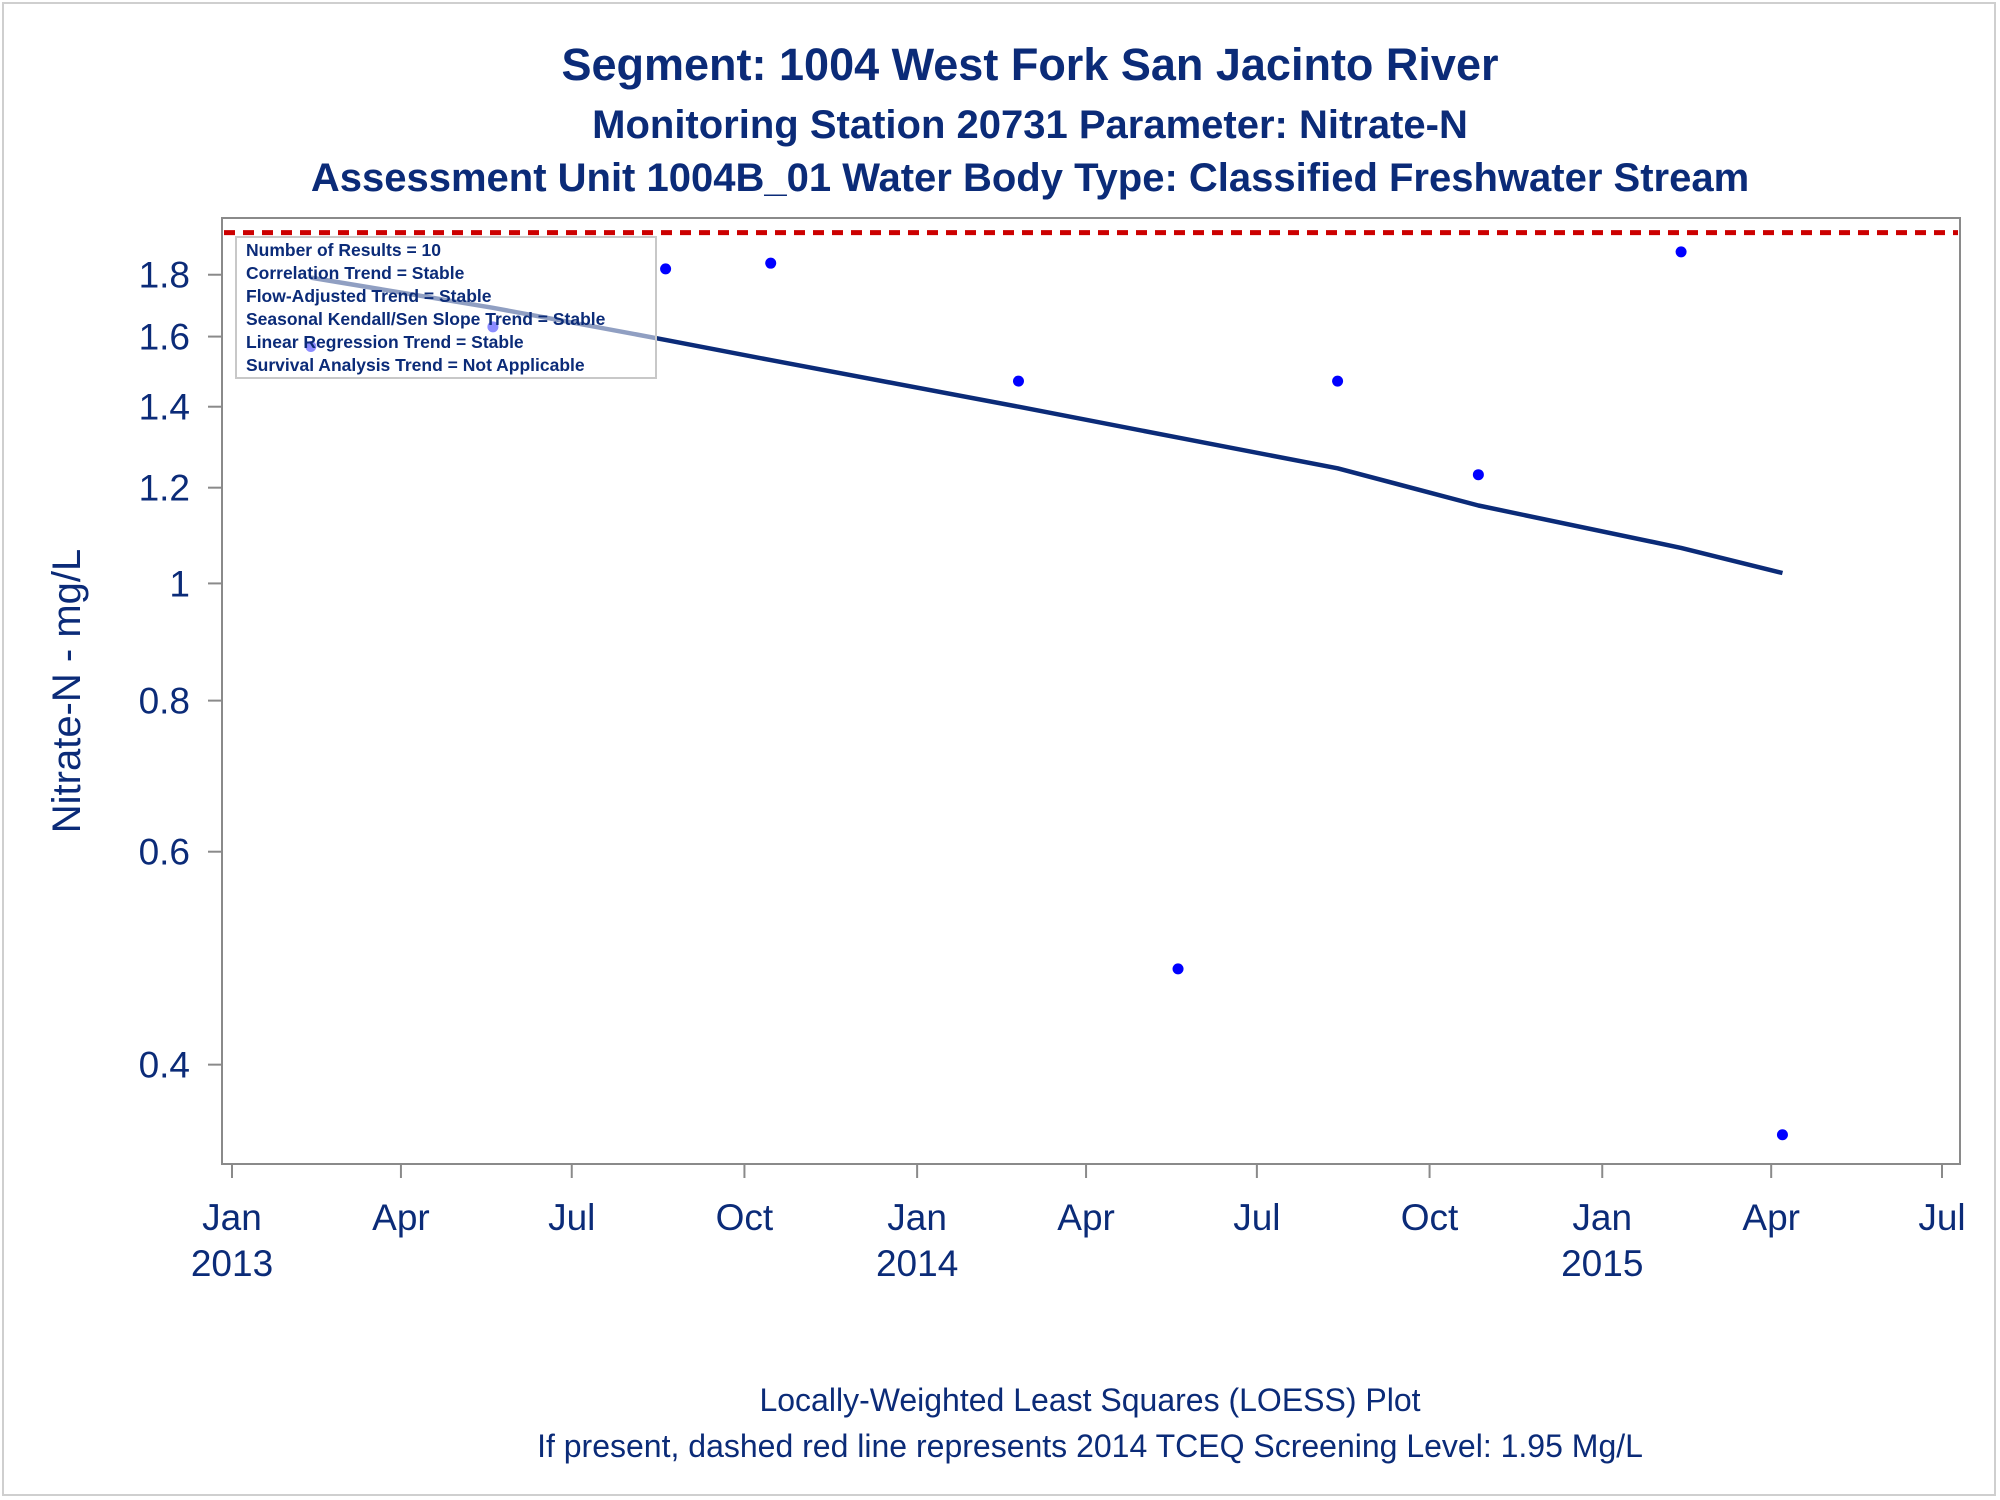 This screenshot has height=1500, width=2000. What do you see at coordinates (164, 488) in the screenshot?
I see `y-tick-label: 1.2` at bounding box center [164, 488].